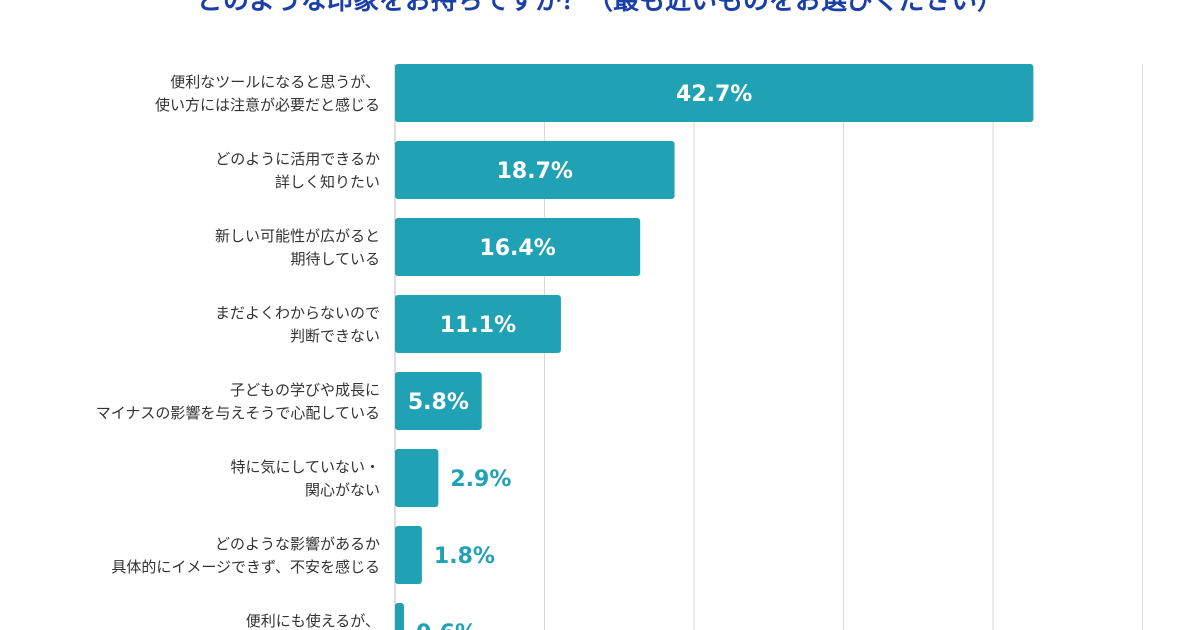 This screenshot has width=1200, height=630. I want to click on bar-row: 特に気にしていない・関心がない 2.9%, so click(370, 478).